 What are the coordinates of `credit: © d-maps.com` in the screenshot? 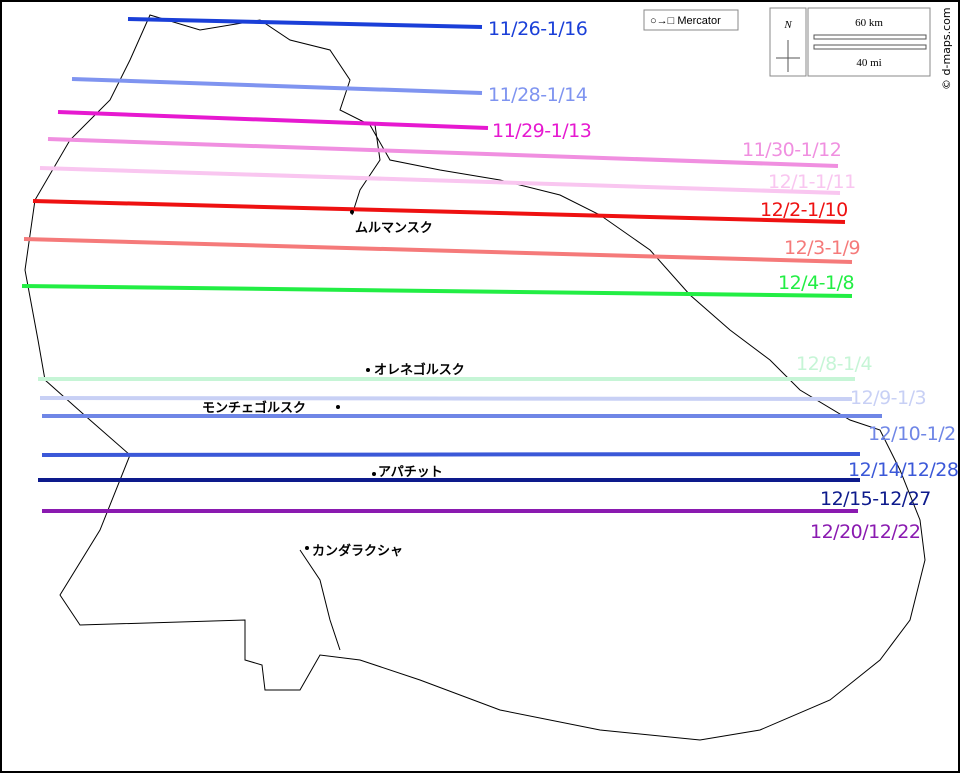 It's located at (946, 48).